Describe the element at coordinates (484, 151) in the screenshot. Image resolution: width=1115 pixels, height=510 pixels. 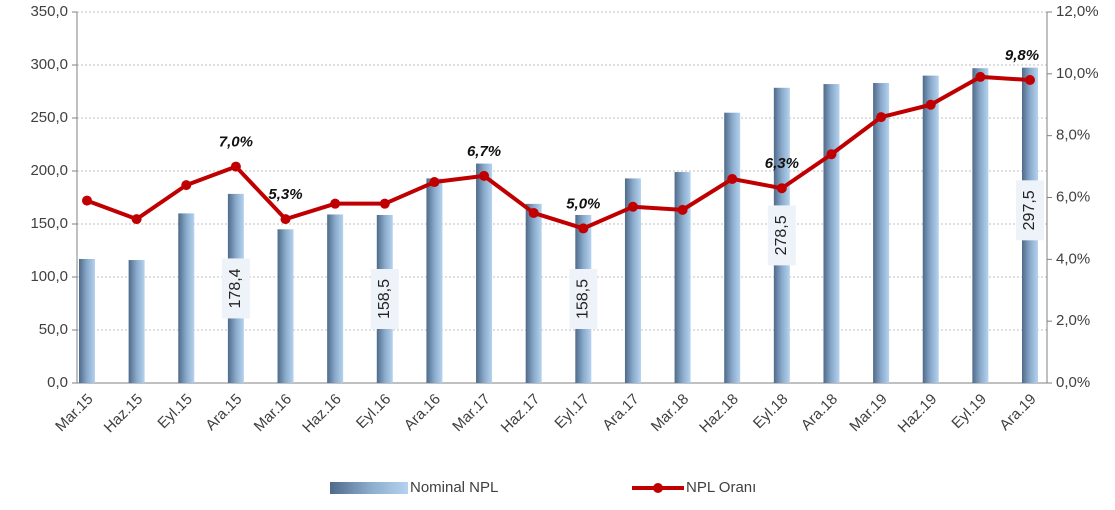
I see `data-label: 6,7%` at that location.